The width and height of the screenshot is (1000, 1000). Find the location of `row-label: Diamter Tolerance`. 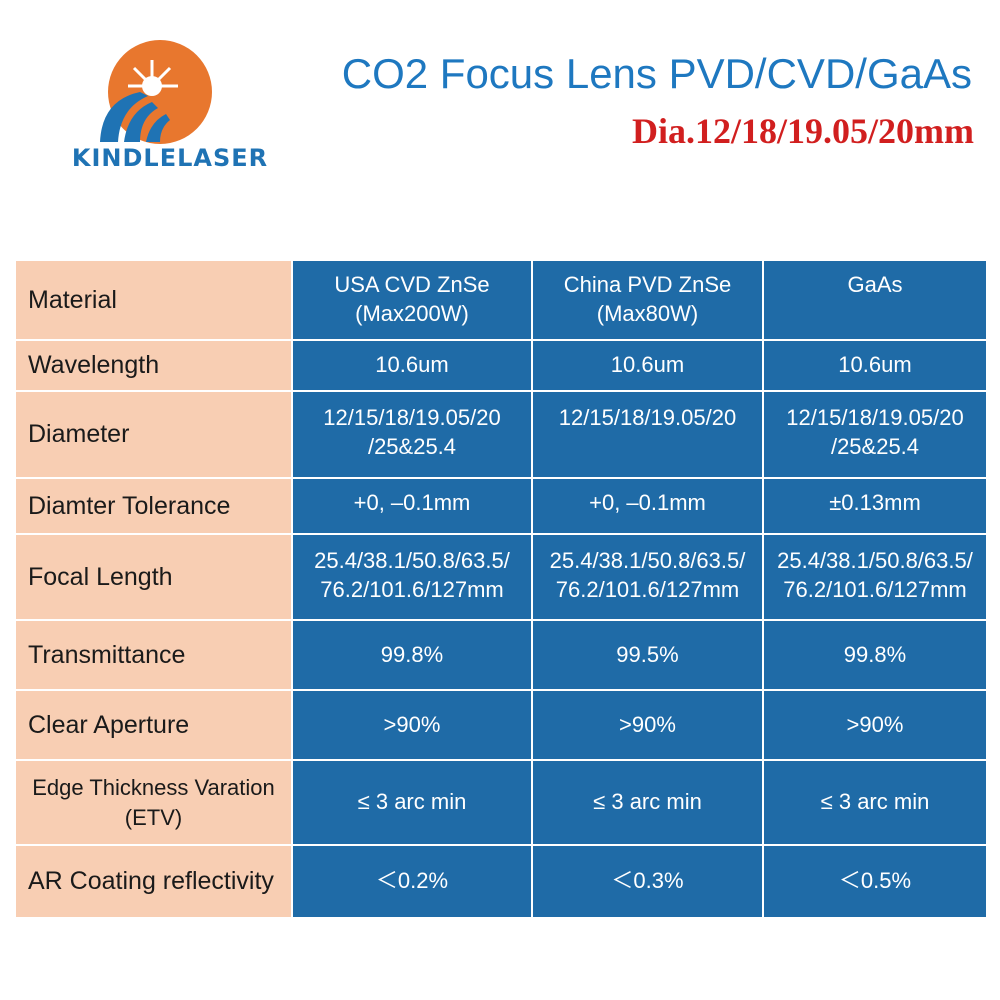

row-label: Diamter Tolerance is located at coordinates (153, 506).